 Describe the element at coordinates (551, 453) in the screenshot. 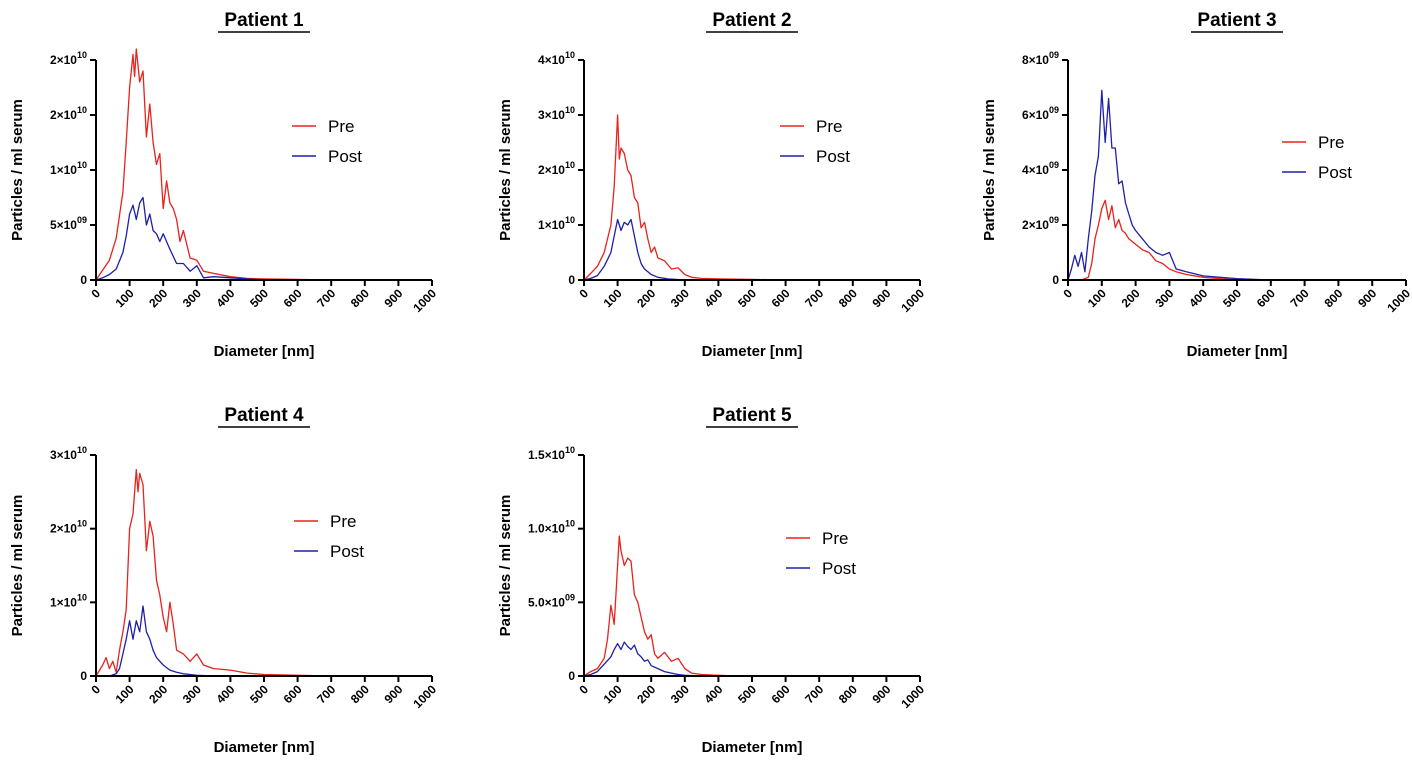

I see `y-tick-label: 1.5×10¹⁰` at that location.